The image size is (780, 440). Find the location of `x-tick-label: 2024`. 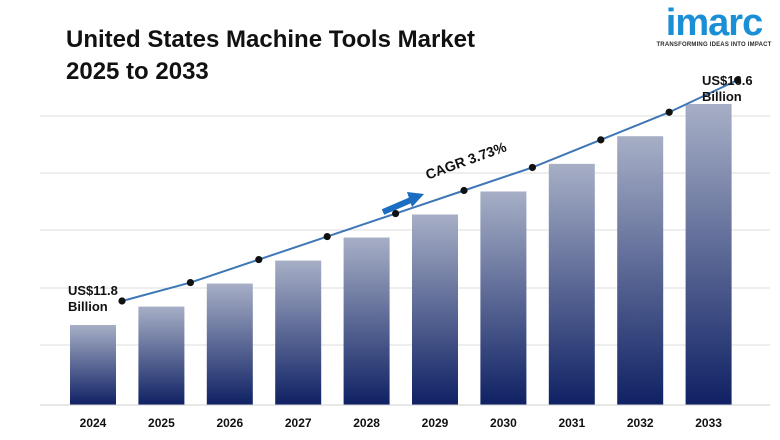

x-tick-label: 2024 is located at coordinates (93, 423).